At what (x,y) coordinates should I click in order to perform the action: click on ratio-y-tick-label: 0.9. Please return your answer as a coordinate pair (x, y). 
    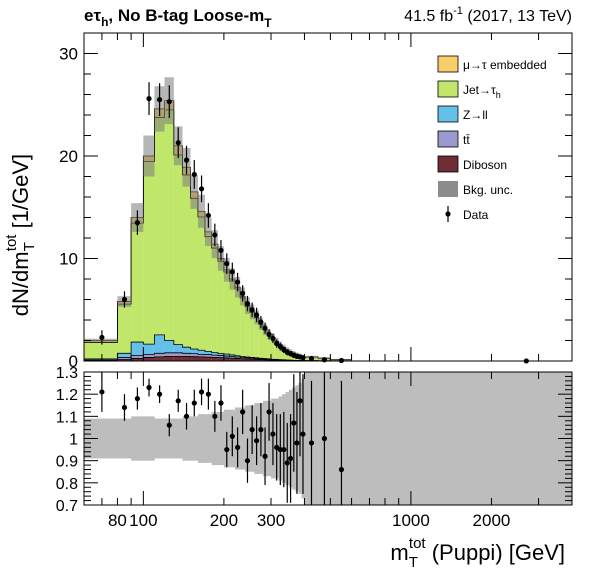
    Looking at the image, I should click on (67, 462).